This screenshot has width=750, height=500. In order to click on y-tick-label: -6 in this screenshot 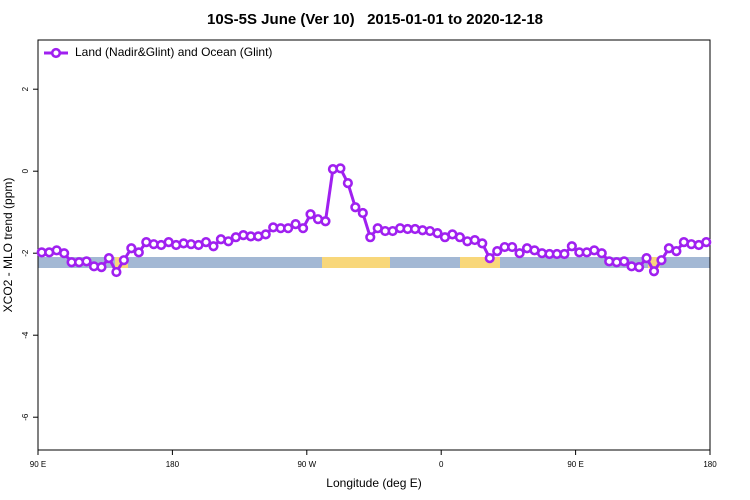, I will do `click(25, 417)`.